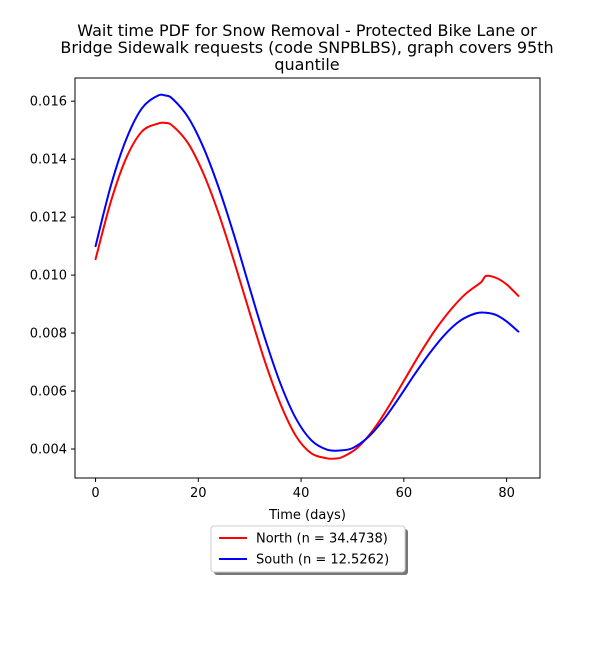 This screenshot has height=650, width=600. What do you see at coordinates (48, 450) in the screenshot?
I see `y-tick-label: 0.004` at bounding box center [48, 450].